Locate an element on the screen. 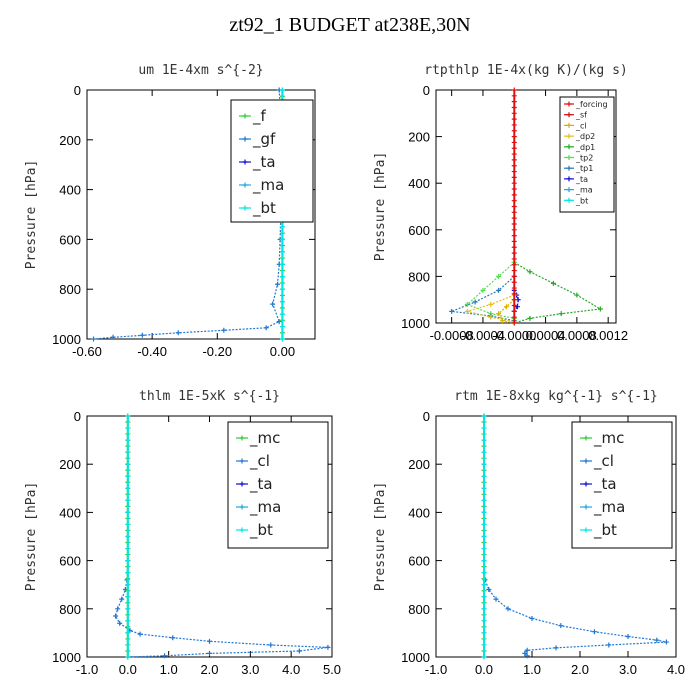 This screenshot has height=700, width=700. plot-frame is located at coordinates (526, 206).